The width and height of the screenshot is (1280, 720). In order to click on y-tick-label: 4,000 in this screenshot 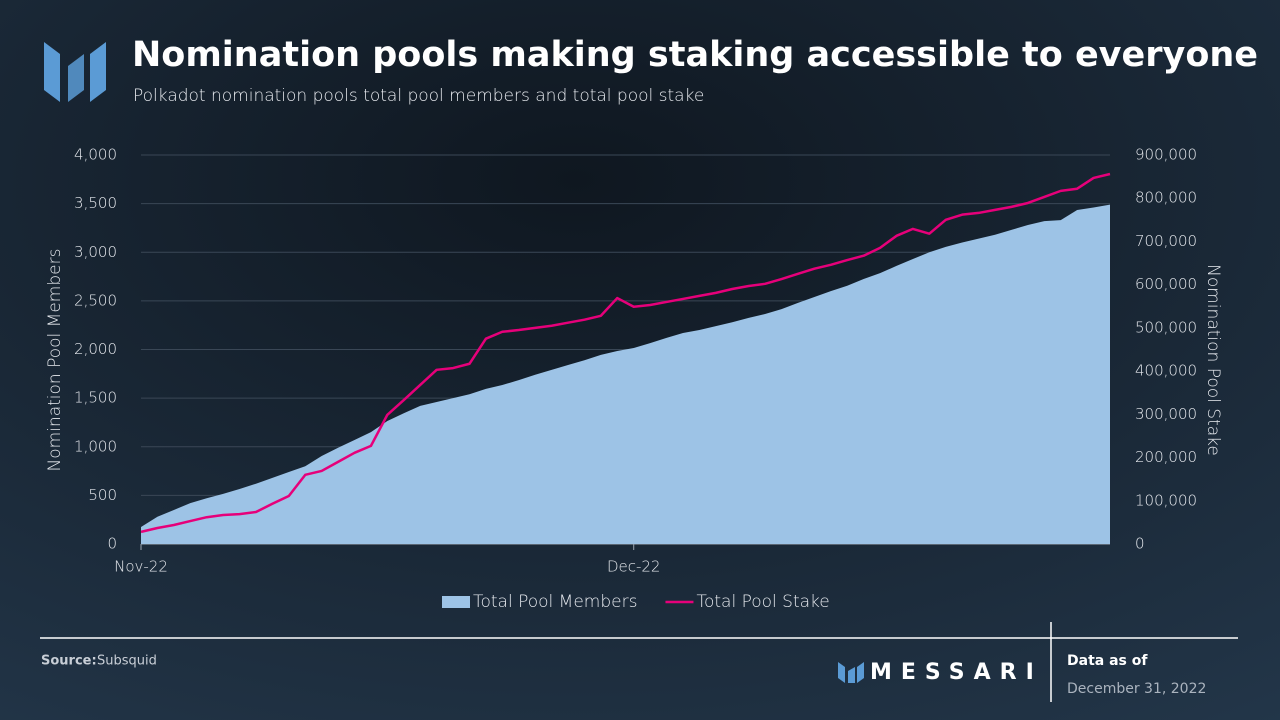, I will do `click(95, 155)`.